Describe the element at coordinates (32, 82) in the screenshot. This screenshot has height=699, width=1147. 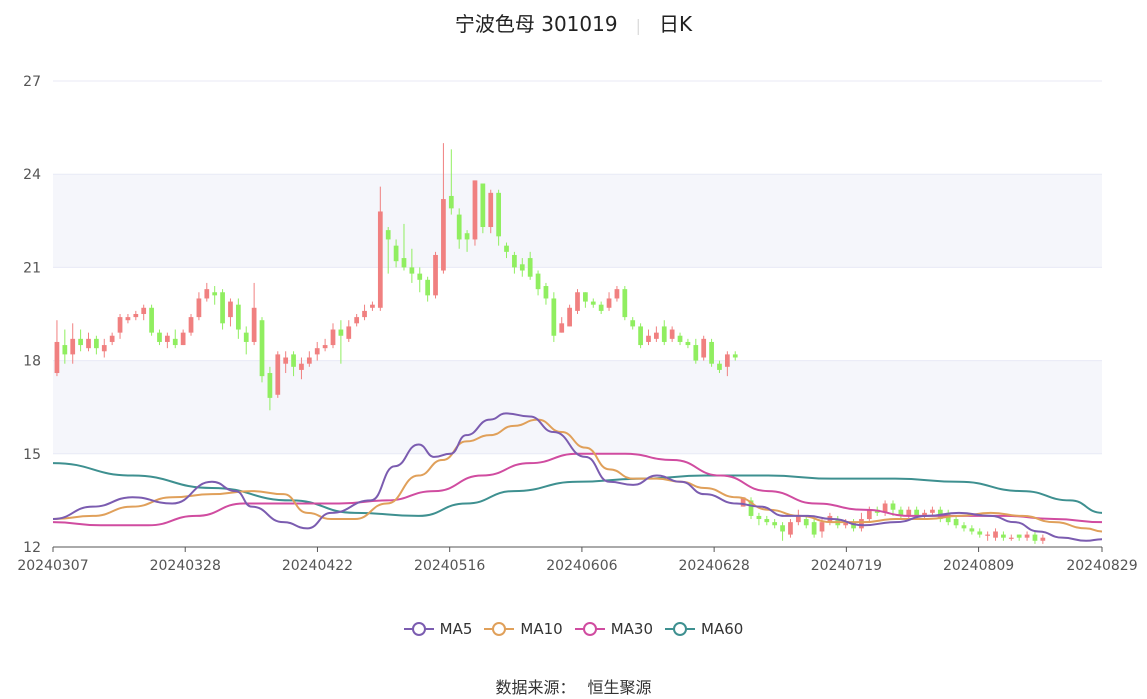
I see `y-tick-label: 27` at that location.